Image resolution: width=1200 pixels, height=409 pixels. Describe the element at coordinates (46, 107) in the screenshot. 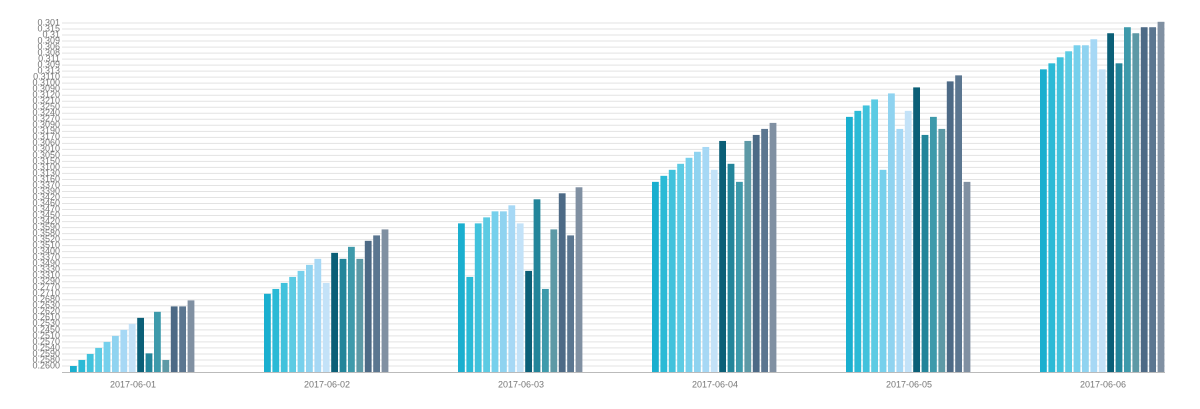

I see `y-tick-label: 0.3250` at that location.